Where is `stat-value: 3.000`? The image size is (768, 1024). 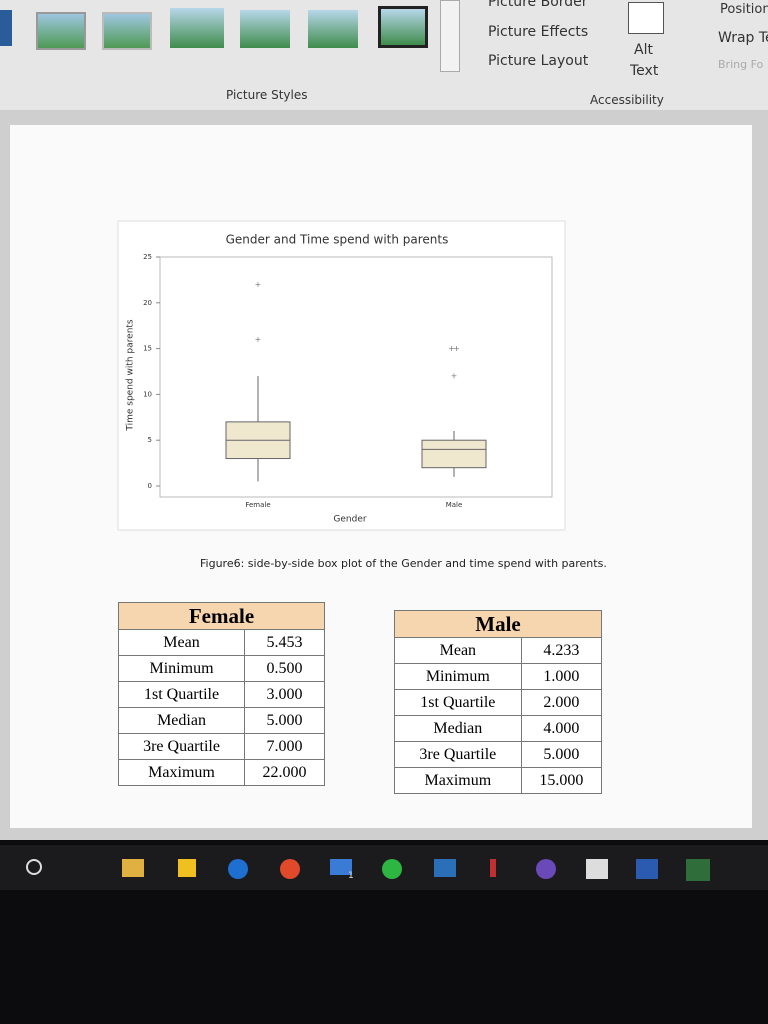 stat-value: 3.000 is located at coordinates (284, 694).